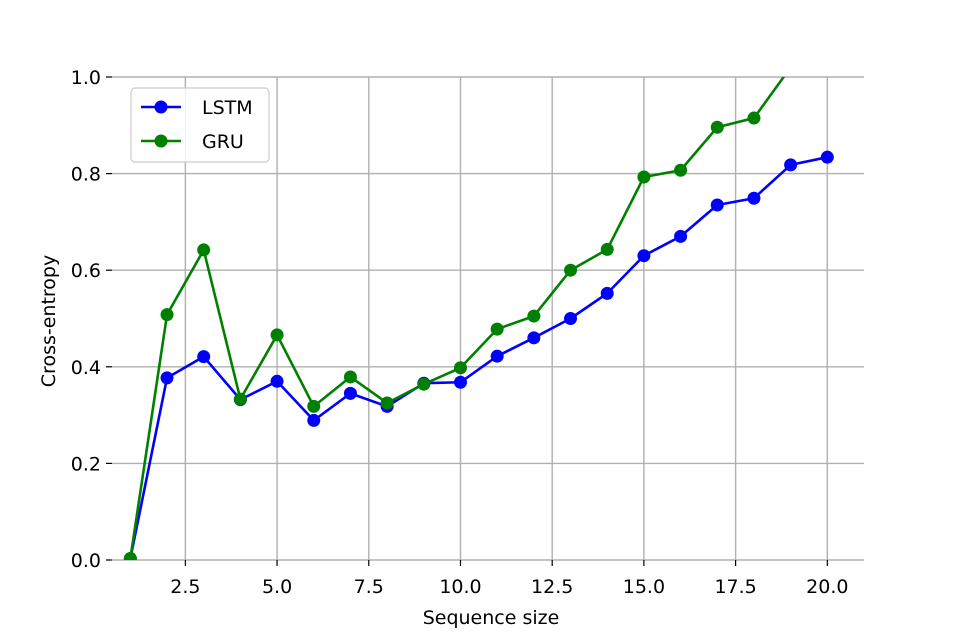 The height and width of the screenshot is (640, 960). What do you see at coordinates (86, 175) in the screenshot?
I see `y-tick-label: 0.8` at bounding box center [86, 175].